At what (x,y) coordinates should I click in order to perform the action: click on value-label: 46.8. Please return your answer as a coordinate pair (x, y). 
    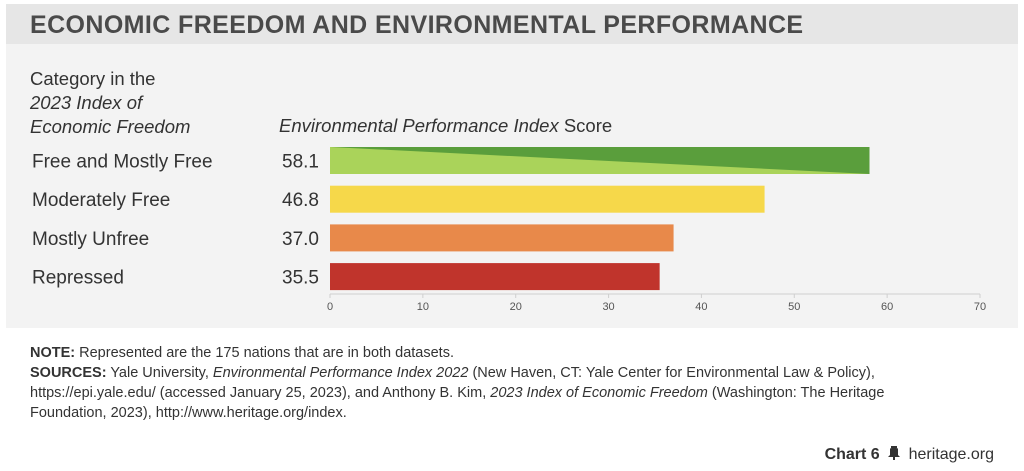
    Looking at the image, I should click on (300, 200).